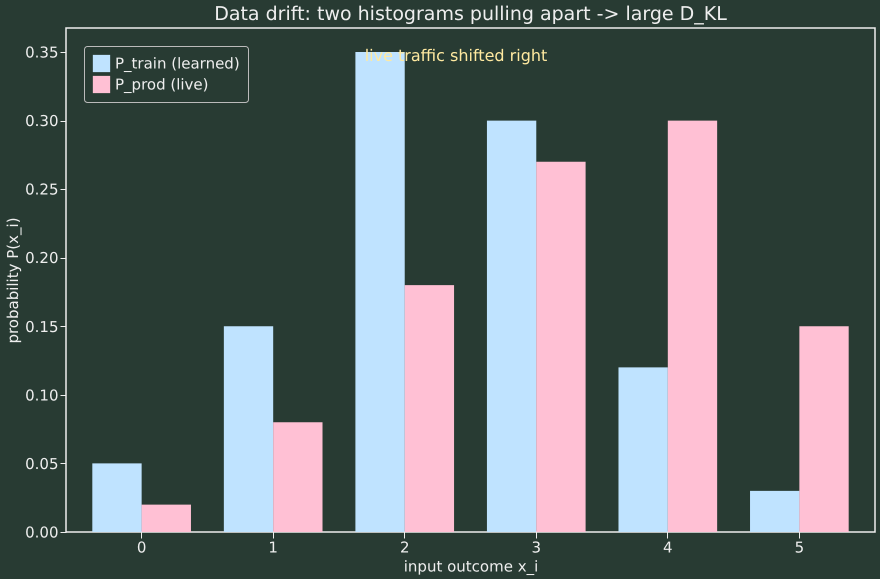 Image resolution: width=880 pixels, height=579 pixels. What do you see at coordinates (471, 14) in the screenshot?
I see `chart-title: Data drift: two histograms pulling apart -> large D_KL` at bounding box center [471, 14].